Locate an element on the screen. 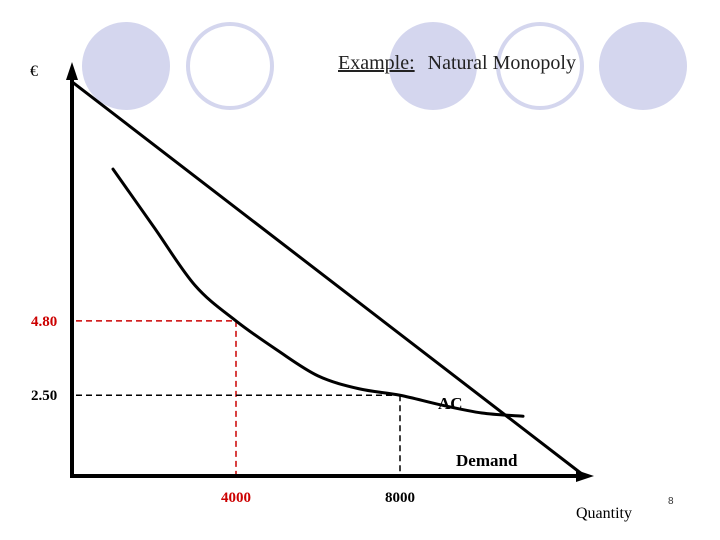 The image size is (720, 540). y-tick-label-1: 2.50 is located at coordinates (44, 396).